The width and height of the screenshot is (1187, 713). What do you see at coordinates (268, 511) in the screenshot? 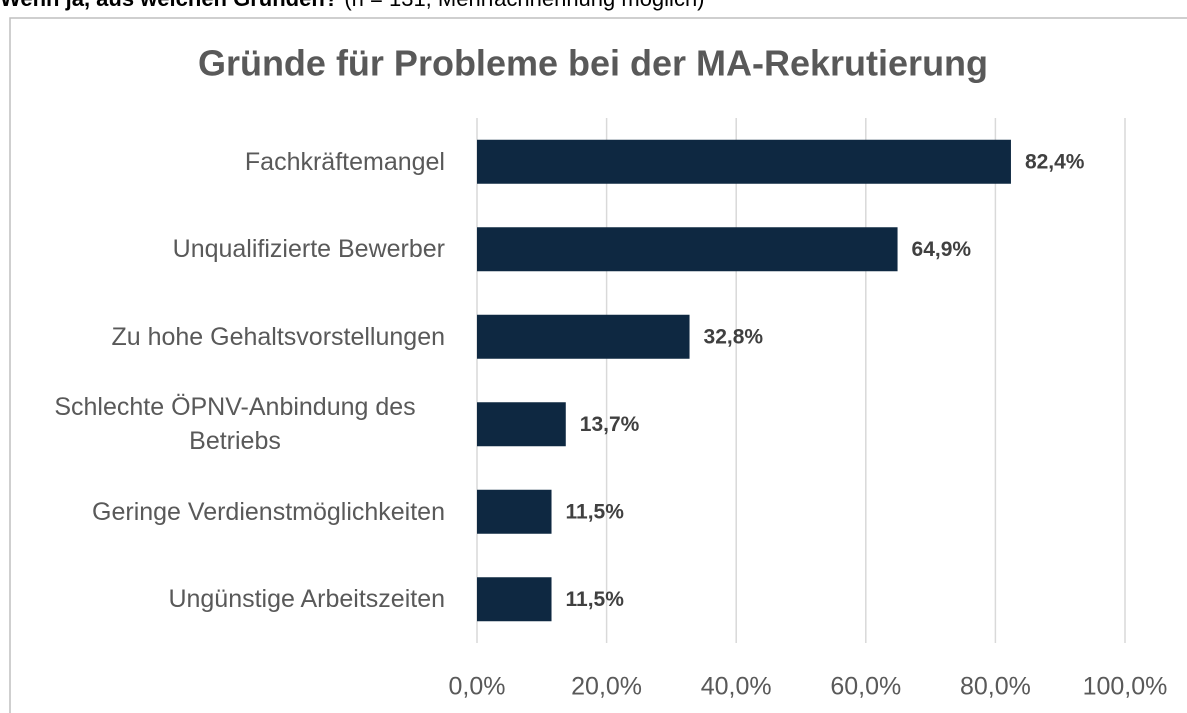
I see `category-label: Geringe Verdienstmöglichkeiten` at bounding box center [268, 511].